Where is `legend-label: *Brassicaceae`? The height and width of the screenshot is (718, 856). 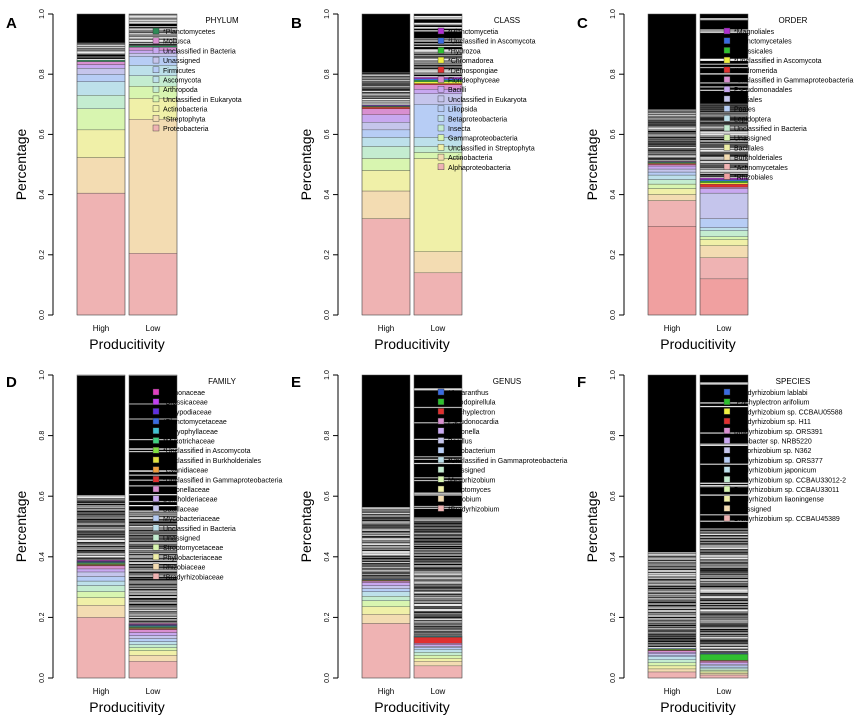 legend-label: *Brassicaceae is located at coordinates (185, 403).